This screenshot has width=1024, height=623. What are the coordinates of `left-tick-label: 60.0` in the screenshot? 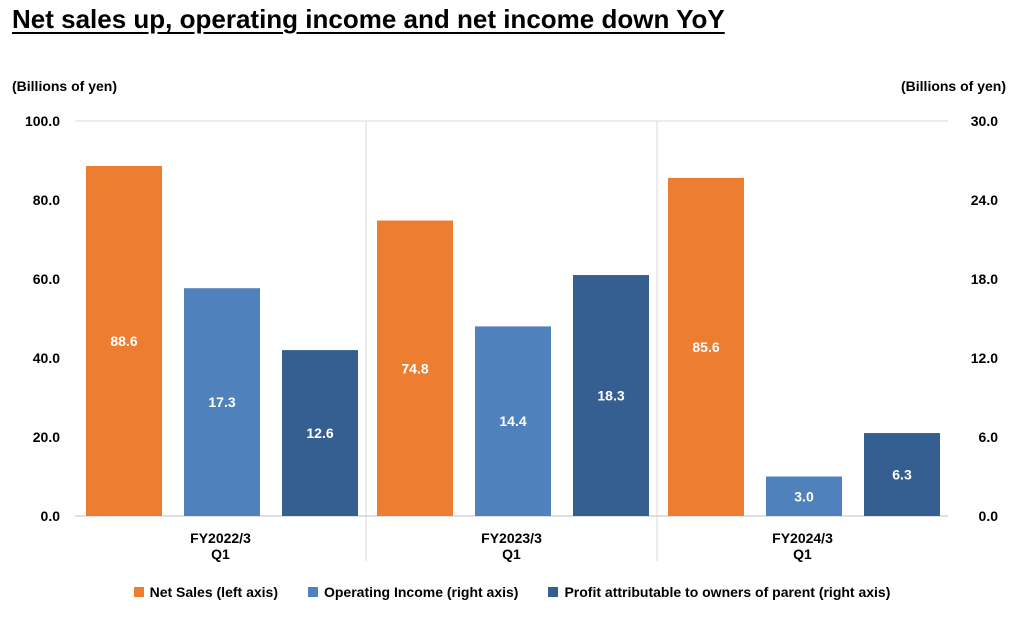 It's located at (46, 279).